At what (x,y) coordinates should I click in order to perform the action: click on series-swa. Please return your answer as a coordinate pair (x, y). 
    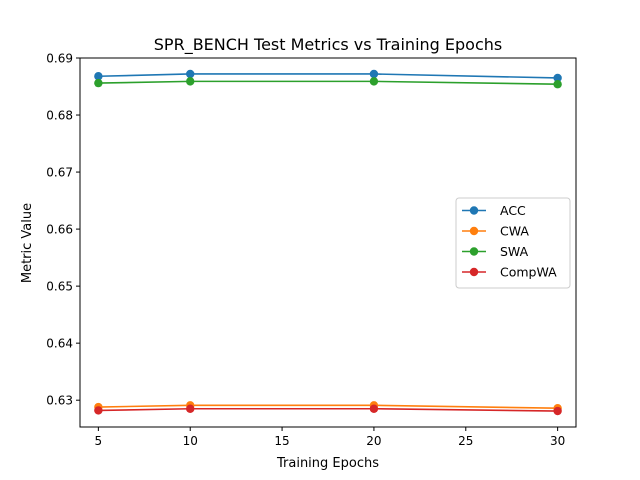
    Looking at the image, I should click on (328, 83).